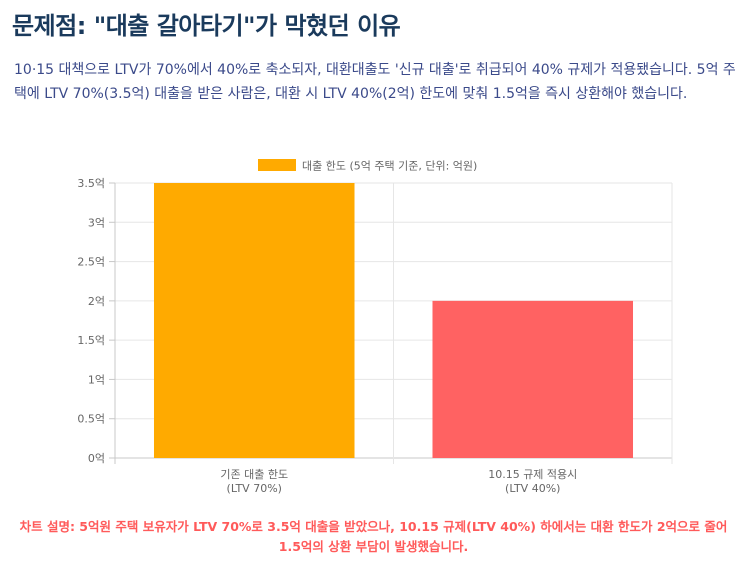 This screenshot has width=747, height=561. I want to click on chart-axes, so click(112, 320).